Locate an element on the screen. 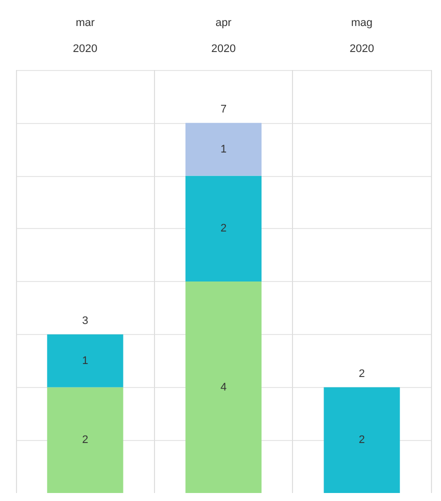 This screenshot has width=441, height=501. total-label: 7 is located at coordinates (223, 109).